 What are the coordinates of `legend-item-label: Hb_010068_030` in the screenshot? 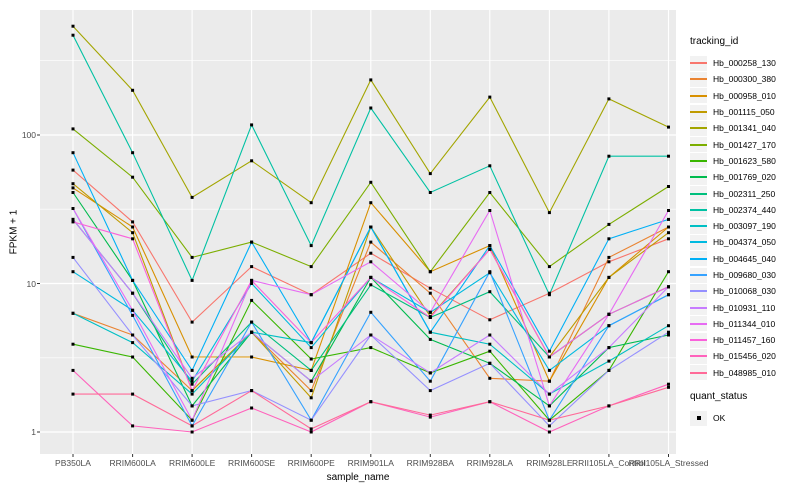 It's located at (744, 291).